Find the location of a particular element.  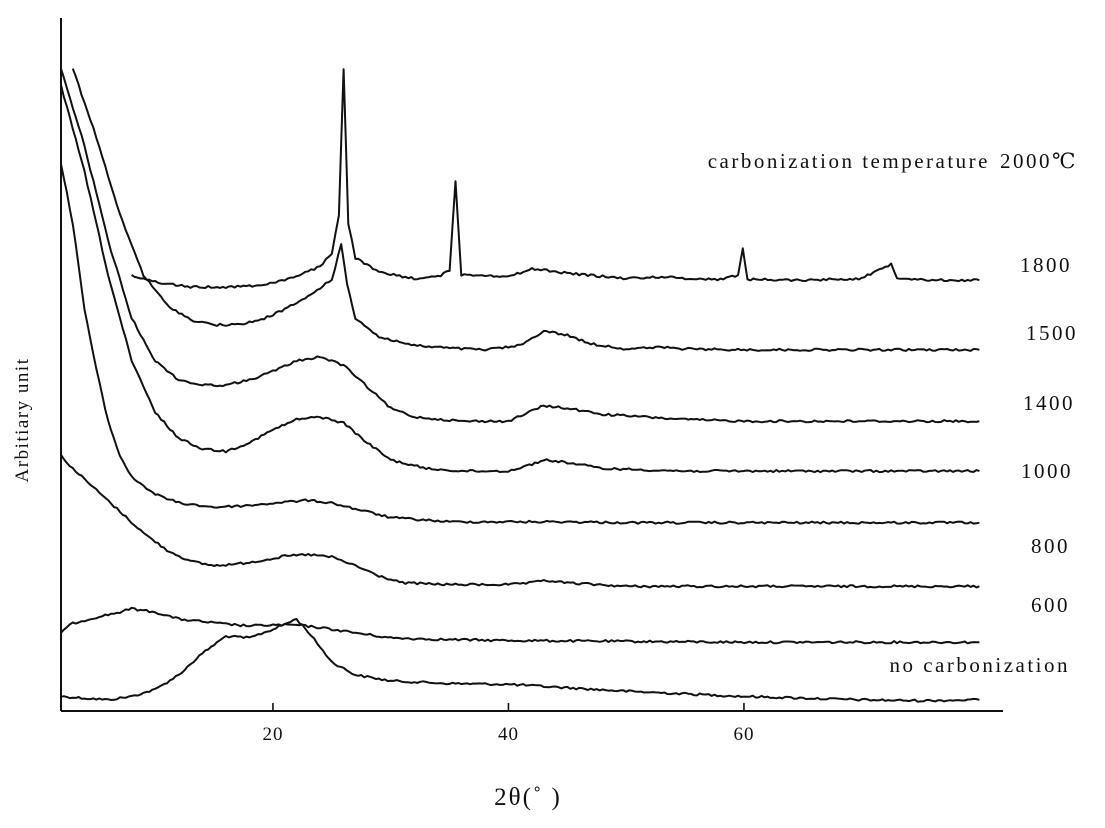

x-axis-label: 2θ(˚ ) is located at coordinates (528, 797).